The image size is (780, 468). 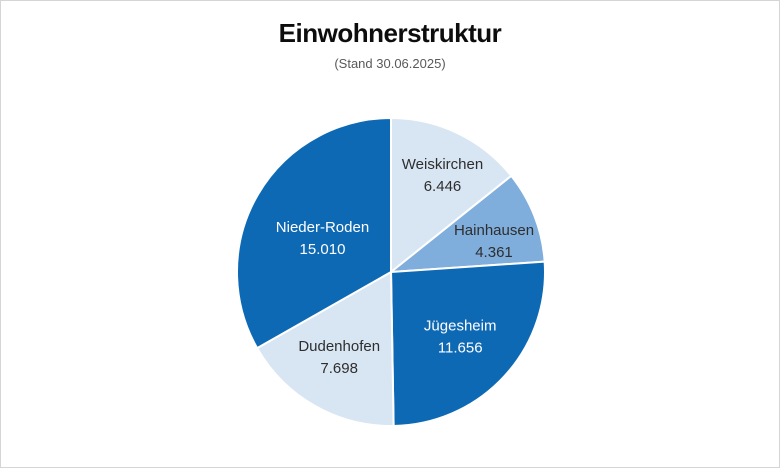 What do you see at coordinates (460, 348) in the screenshot?
I see `slice-value-text: 11.656` at bounding box center [460, 348].